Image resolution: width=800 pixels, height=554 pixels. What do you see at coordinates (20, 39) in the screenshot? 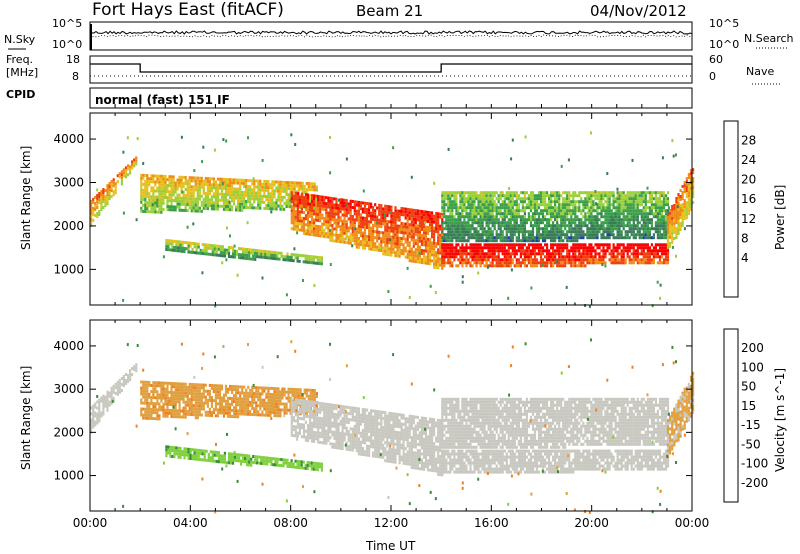
I see `nsky-label: N.Sky` at bounding box center [20, 39].